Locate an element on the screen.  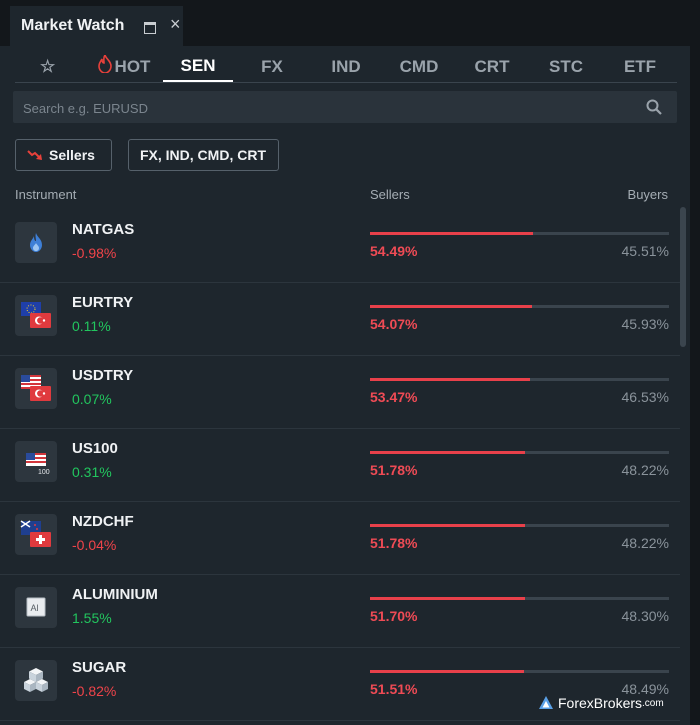
instrument-name: EURTRY is located at coordinates (103, 302).